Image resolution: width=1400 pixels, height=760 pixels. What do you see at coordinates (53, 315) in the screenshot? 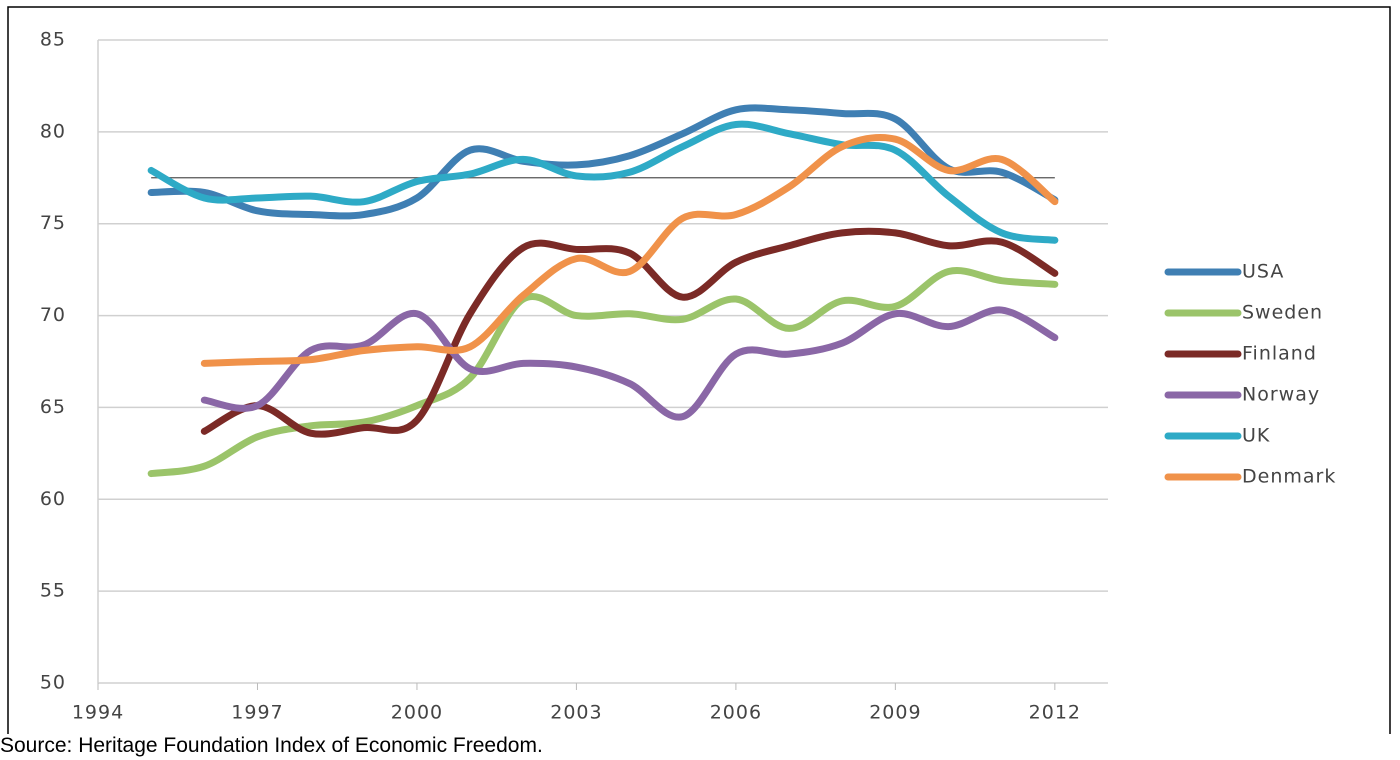
I see `y-tick-label: 70` at bounding box center [53, 315].